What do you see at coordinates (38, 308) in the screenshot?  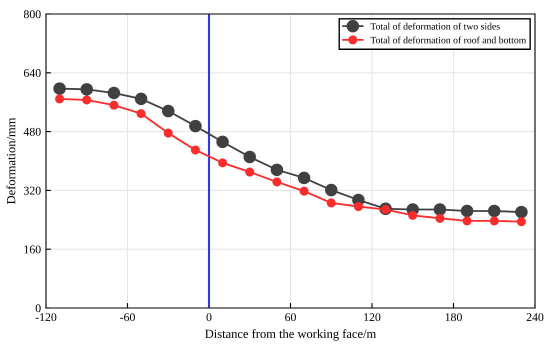 I see `y-tick-label: 0` at bounding box center [38, 308].